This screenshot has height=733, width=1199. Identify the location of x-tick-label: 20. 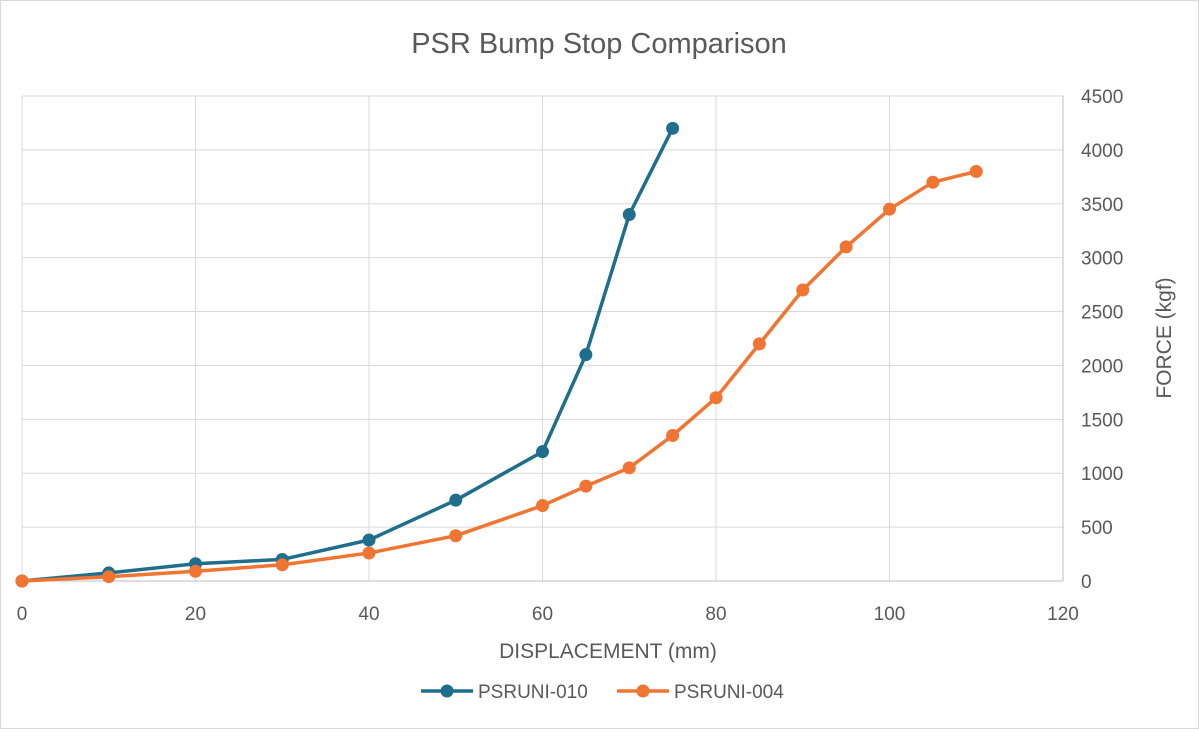
(195, 614).